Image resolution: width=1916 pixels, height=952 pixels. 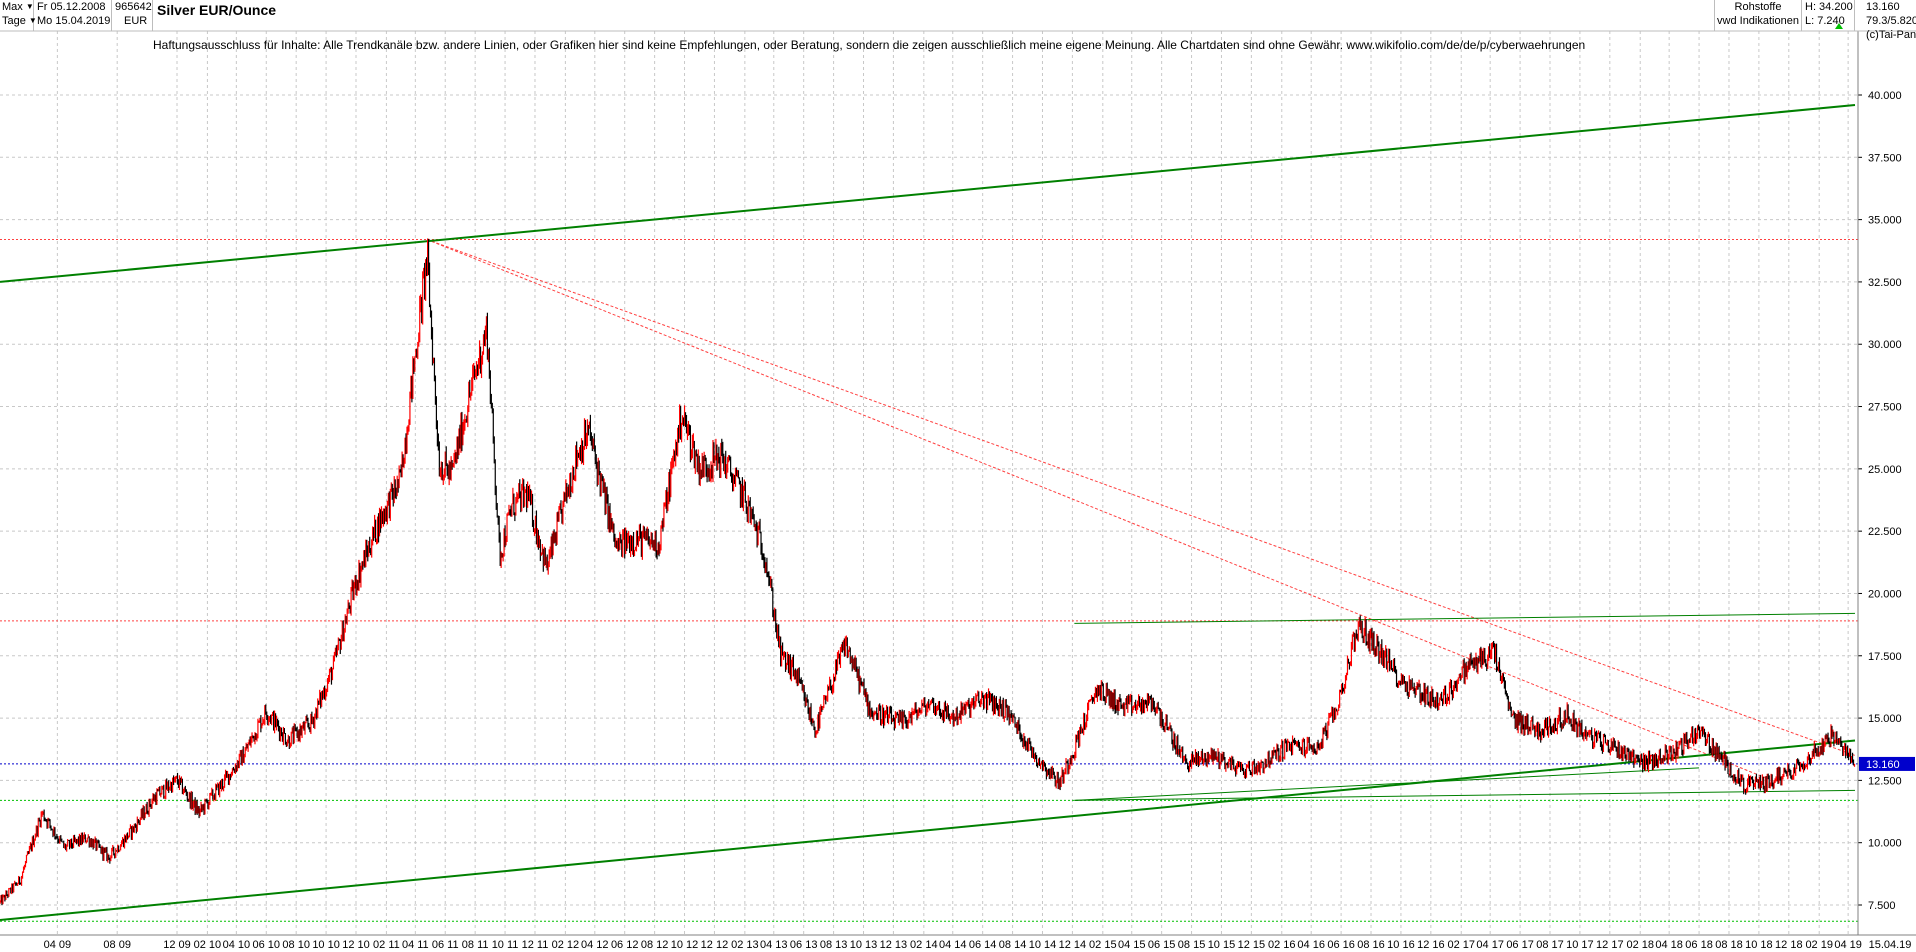 I want to click on y-tick-label: 22.500, so click(x=1885, y=532).